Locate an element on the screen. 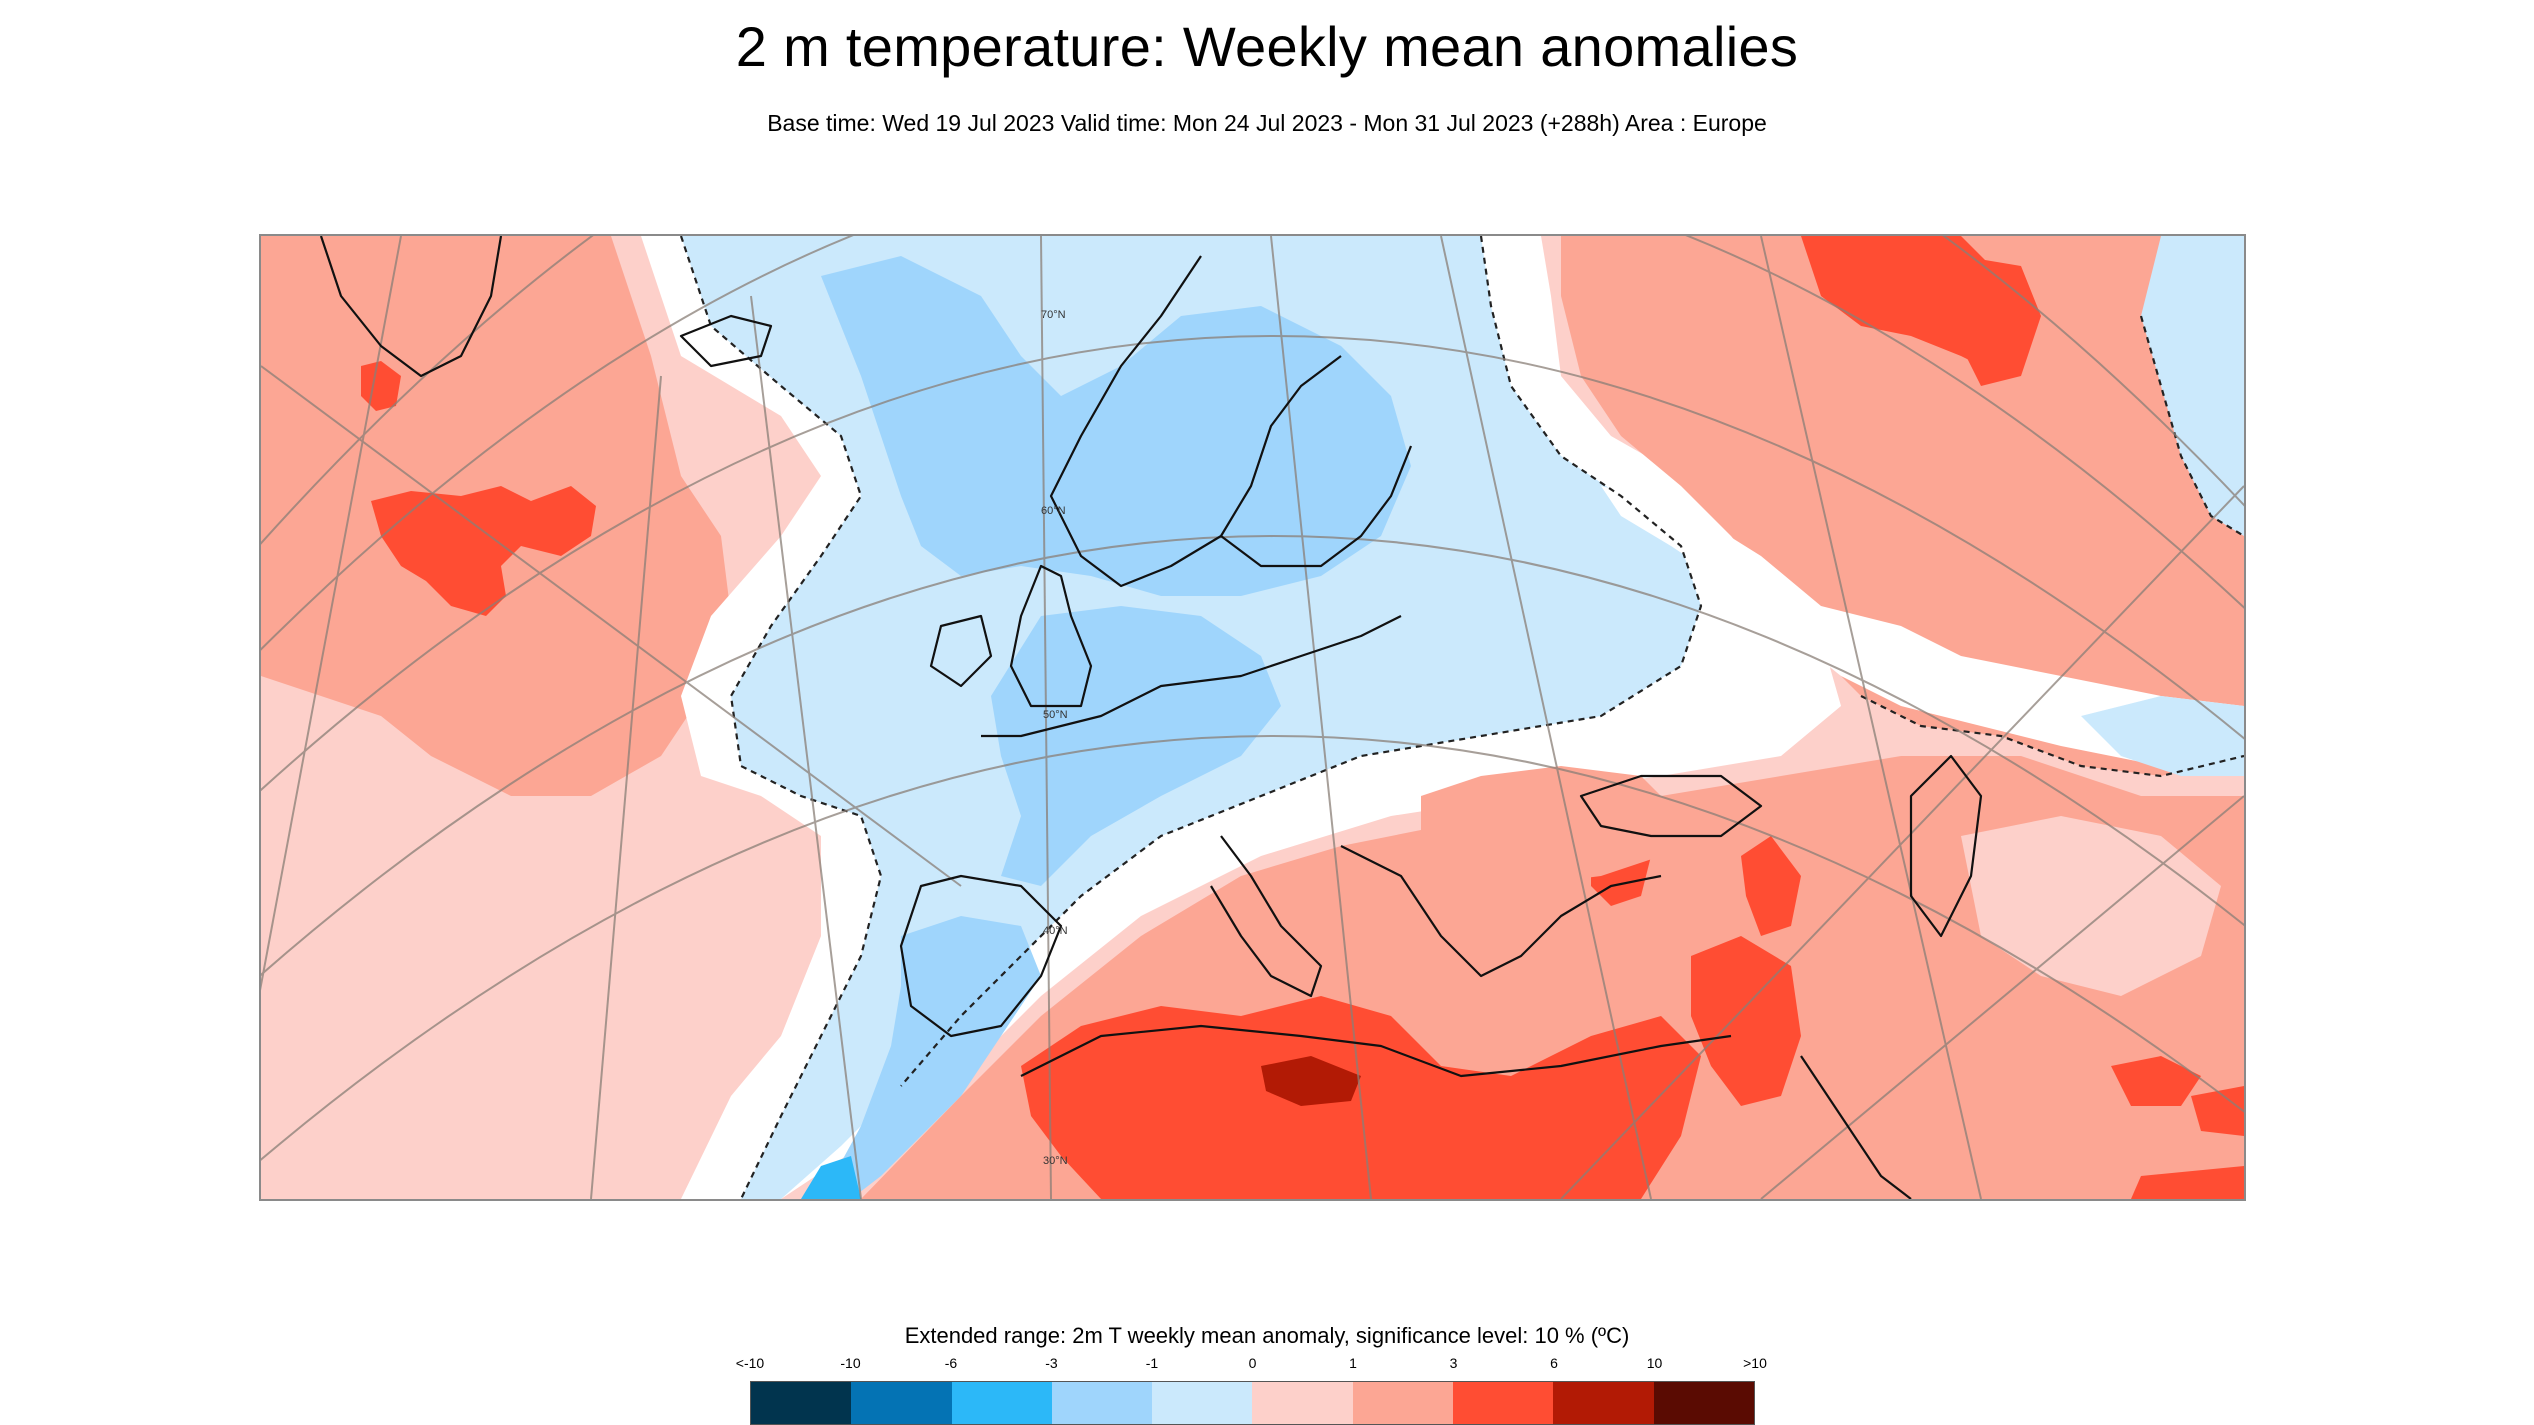  strong-cool-spot is located at coordinates (831, 1177).